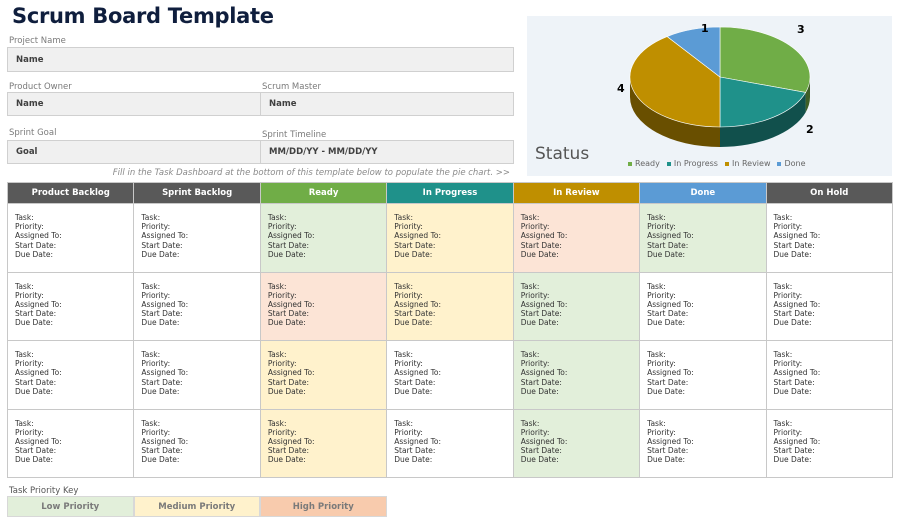 This screenshot has height=525, width=900. What do you see at coordinates (143, 16) in the screenshot?
I see `page-title: Scrum Board Template` at bounding box center [143, 16].